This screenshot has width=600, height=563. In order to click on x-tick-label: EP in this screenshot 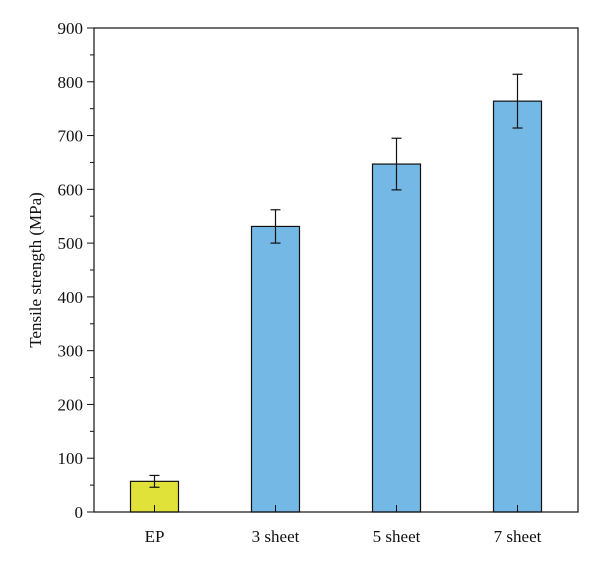, I will do `click(155, 536)`.